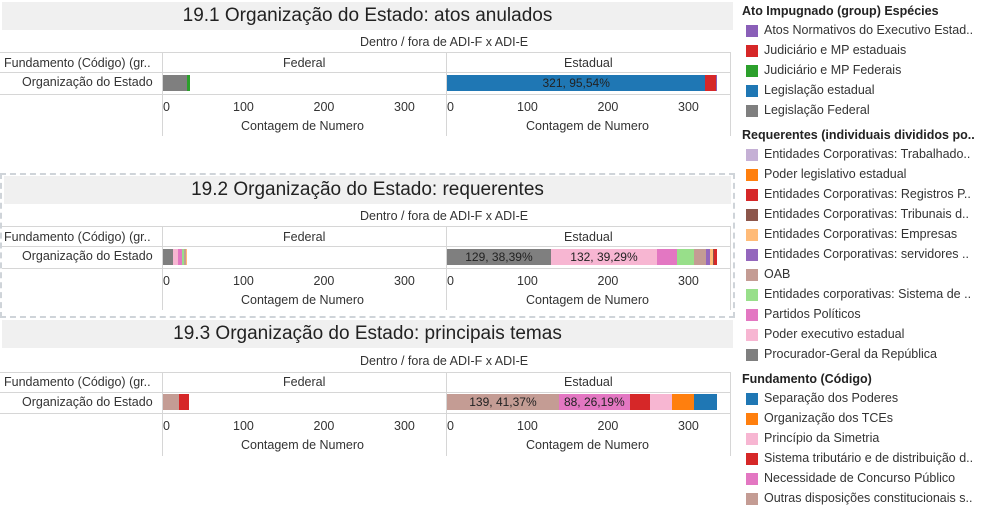  I want to click on legend-item-entidades-corporativas-servidores: Entidades Corporativas: servidores .., so click(872, 255).